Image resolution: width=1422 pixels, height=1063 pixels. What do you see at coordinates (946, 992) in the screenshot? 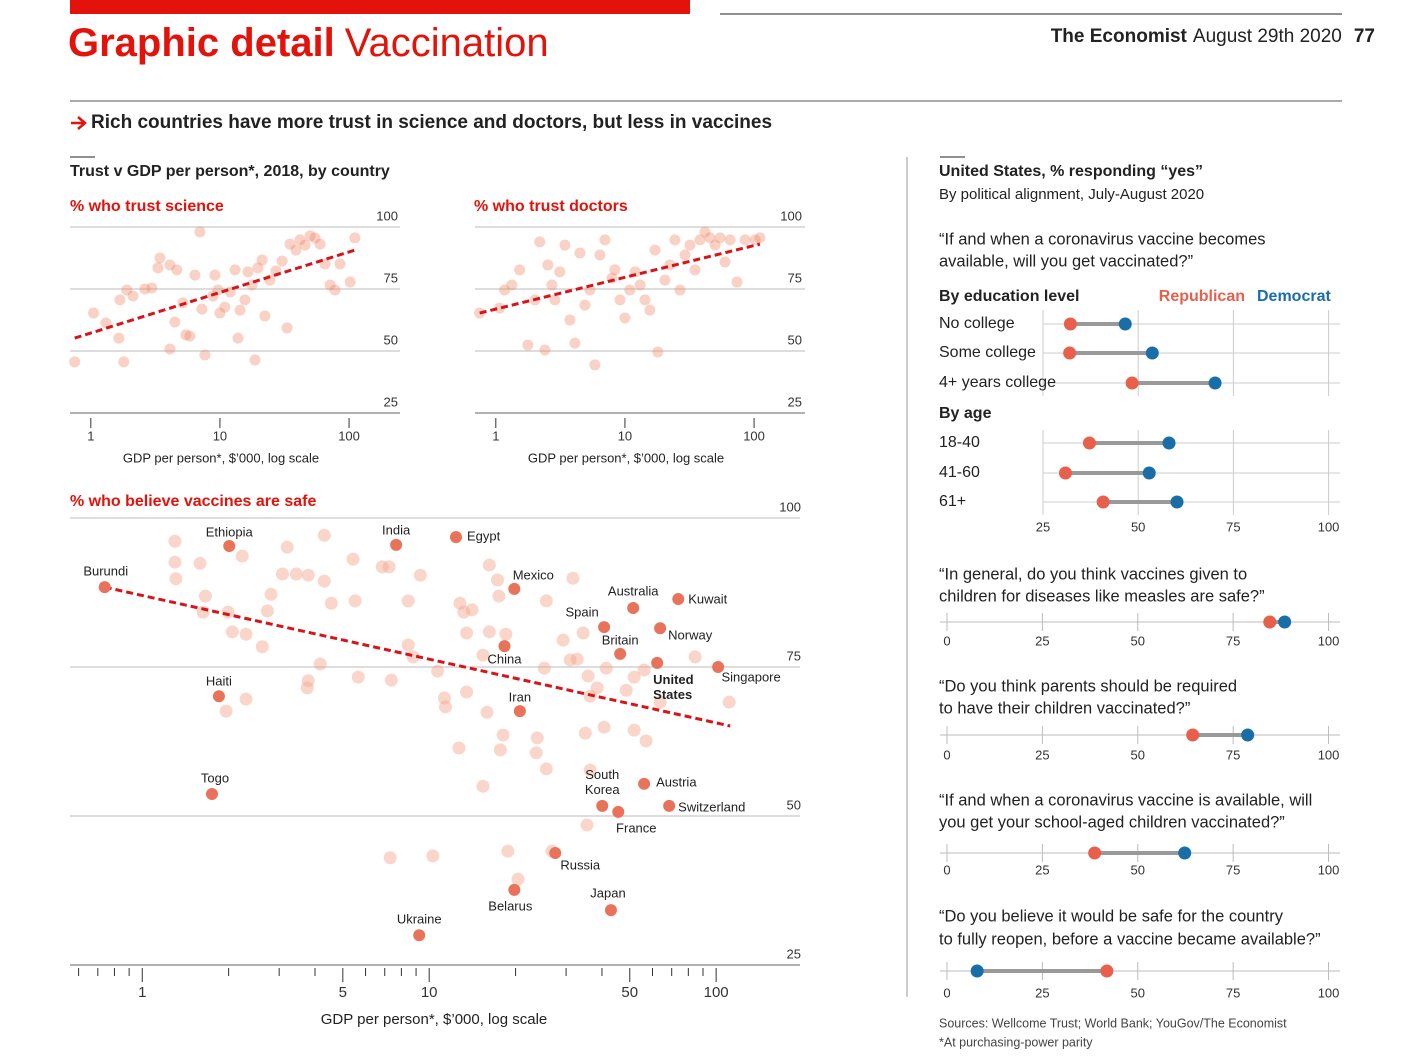
I see `x-tick-label: 0` at bounding box center [946, 992].